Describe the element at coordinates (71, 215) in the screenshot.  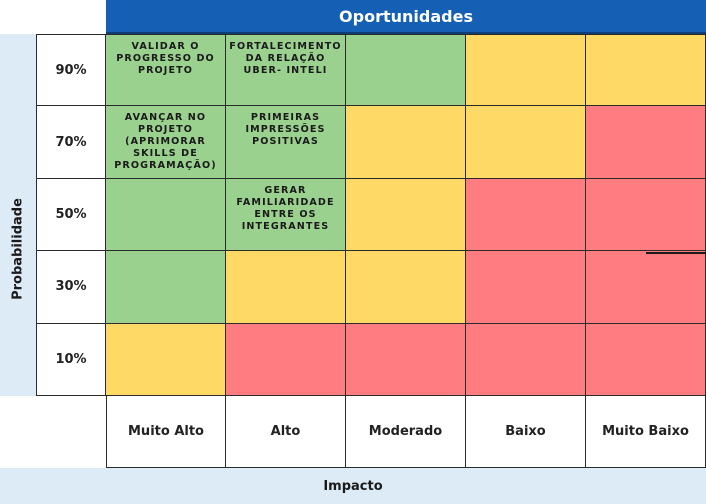
I see `probability-level-label: 50%` at that location.